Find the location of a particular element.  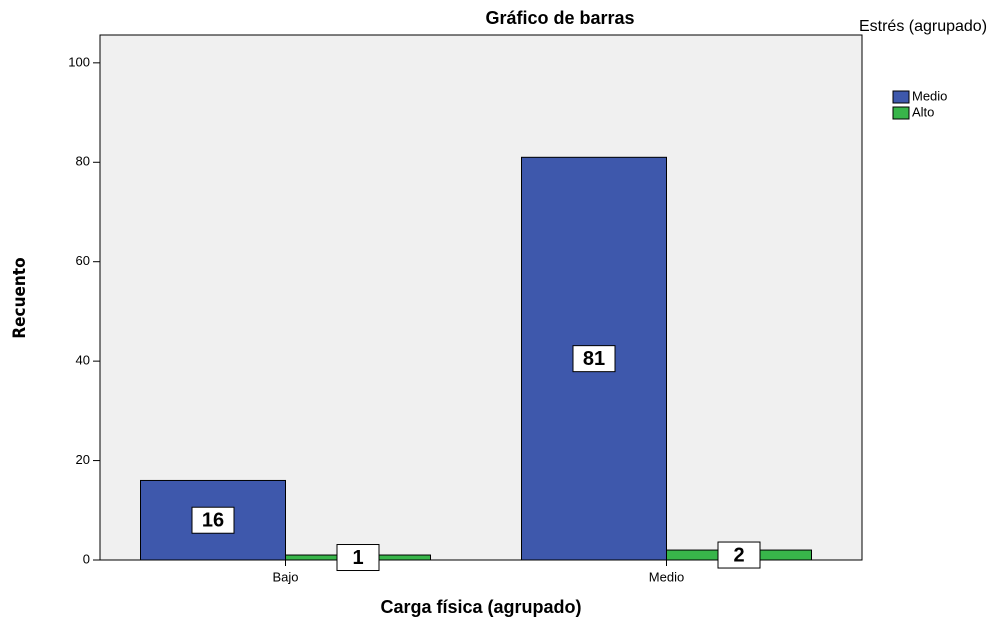

data-label: 16 is located at coordinates (213, 521).